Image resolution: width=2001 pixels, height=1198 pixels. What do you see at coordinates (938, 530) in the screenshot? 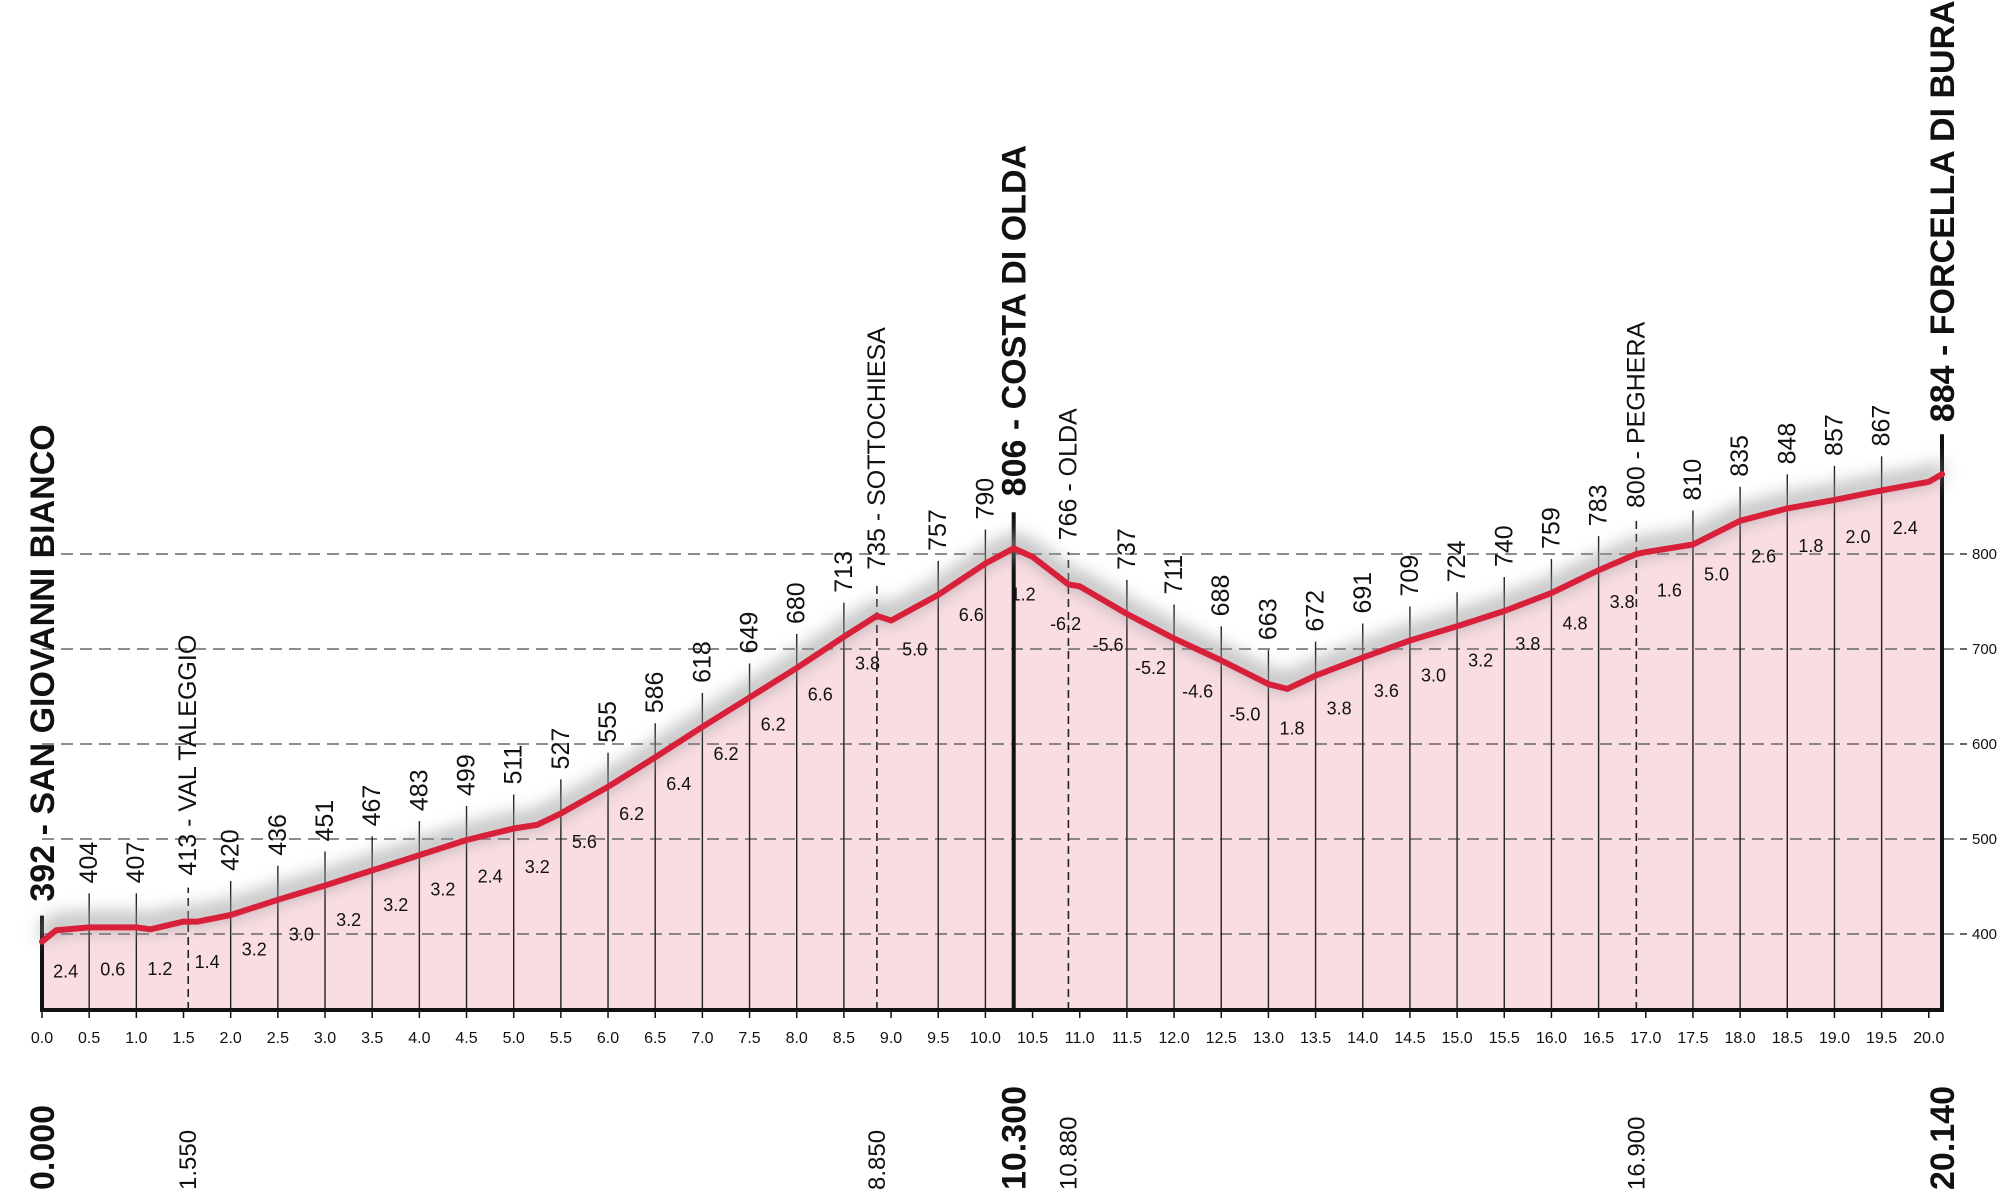
I see `elevation-label-16: 757` at bounding box center [938, 530].